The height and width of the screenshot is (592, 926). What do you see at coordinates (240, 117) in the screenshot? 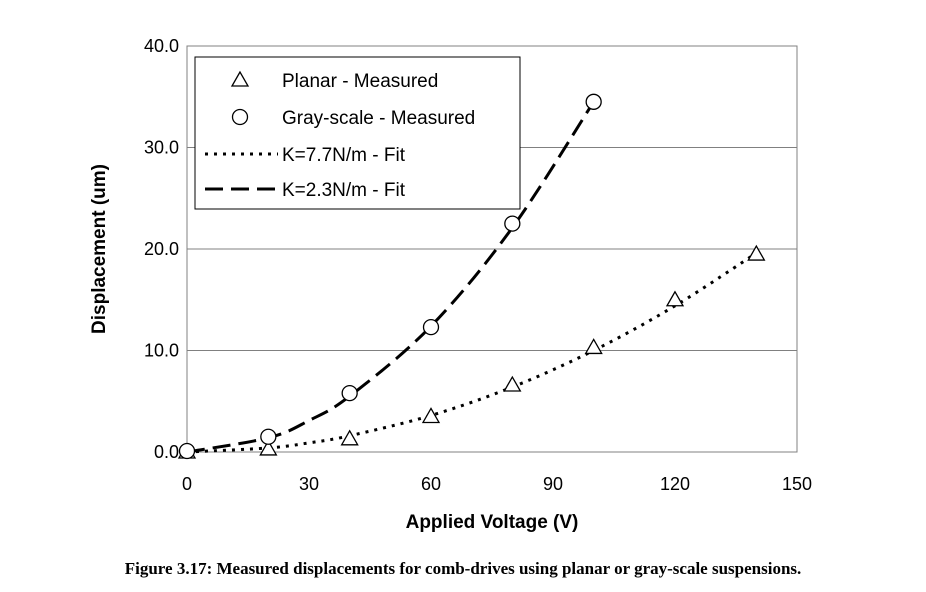
I see `legend-circle-symbol` at bounding box center [240, 117].